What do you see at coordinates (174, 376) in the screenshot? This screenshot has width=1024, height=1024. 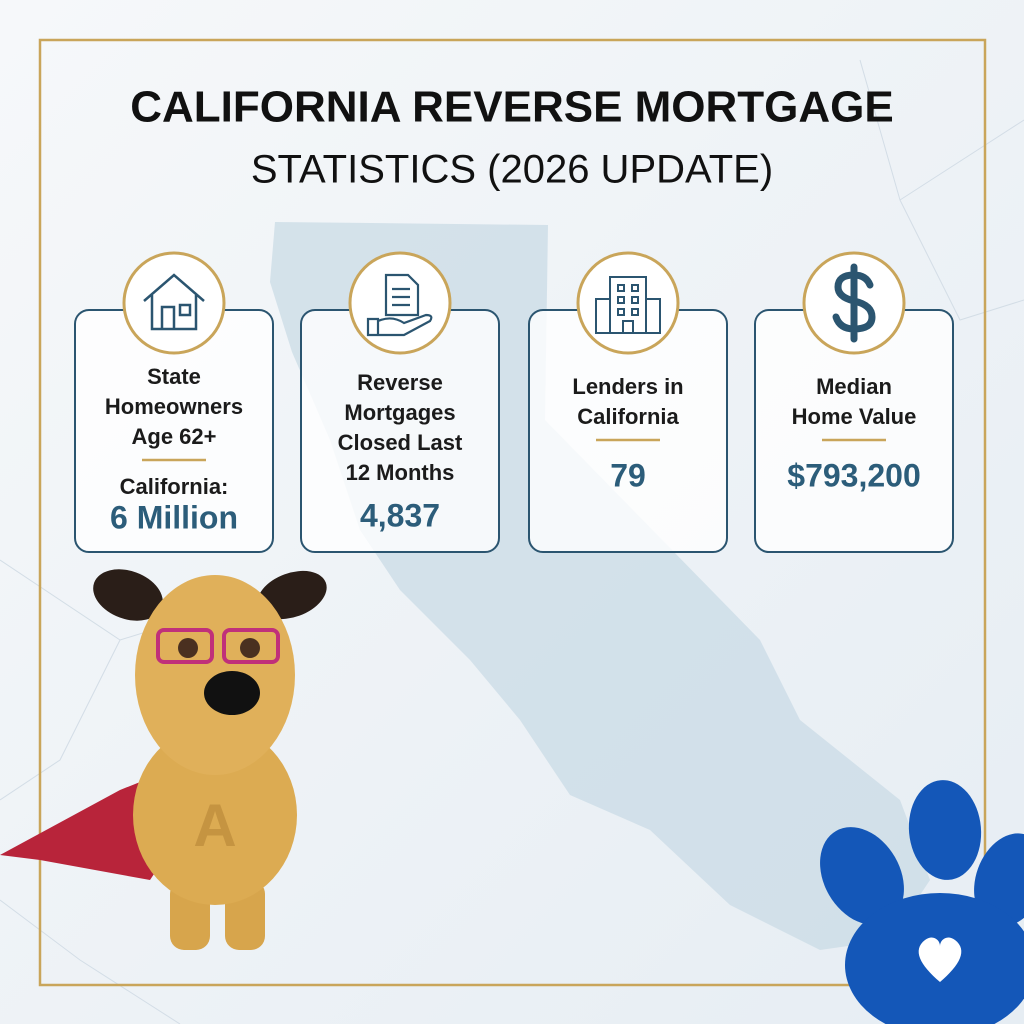 I see `card-label: State` at bounding box center [174, 376].